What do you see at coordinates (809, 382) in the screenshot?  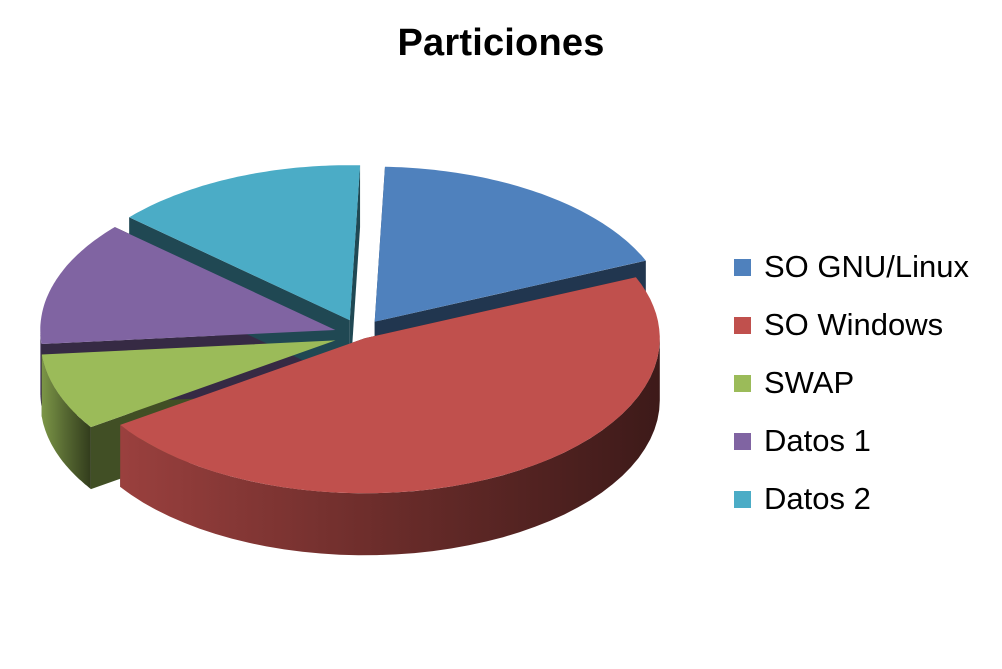 I see `legend-label: SWAP` at bounding box center [809, 382].